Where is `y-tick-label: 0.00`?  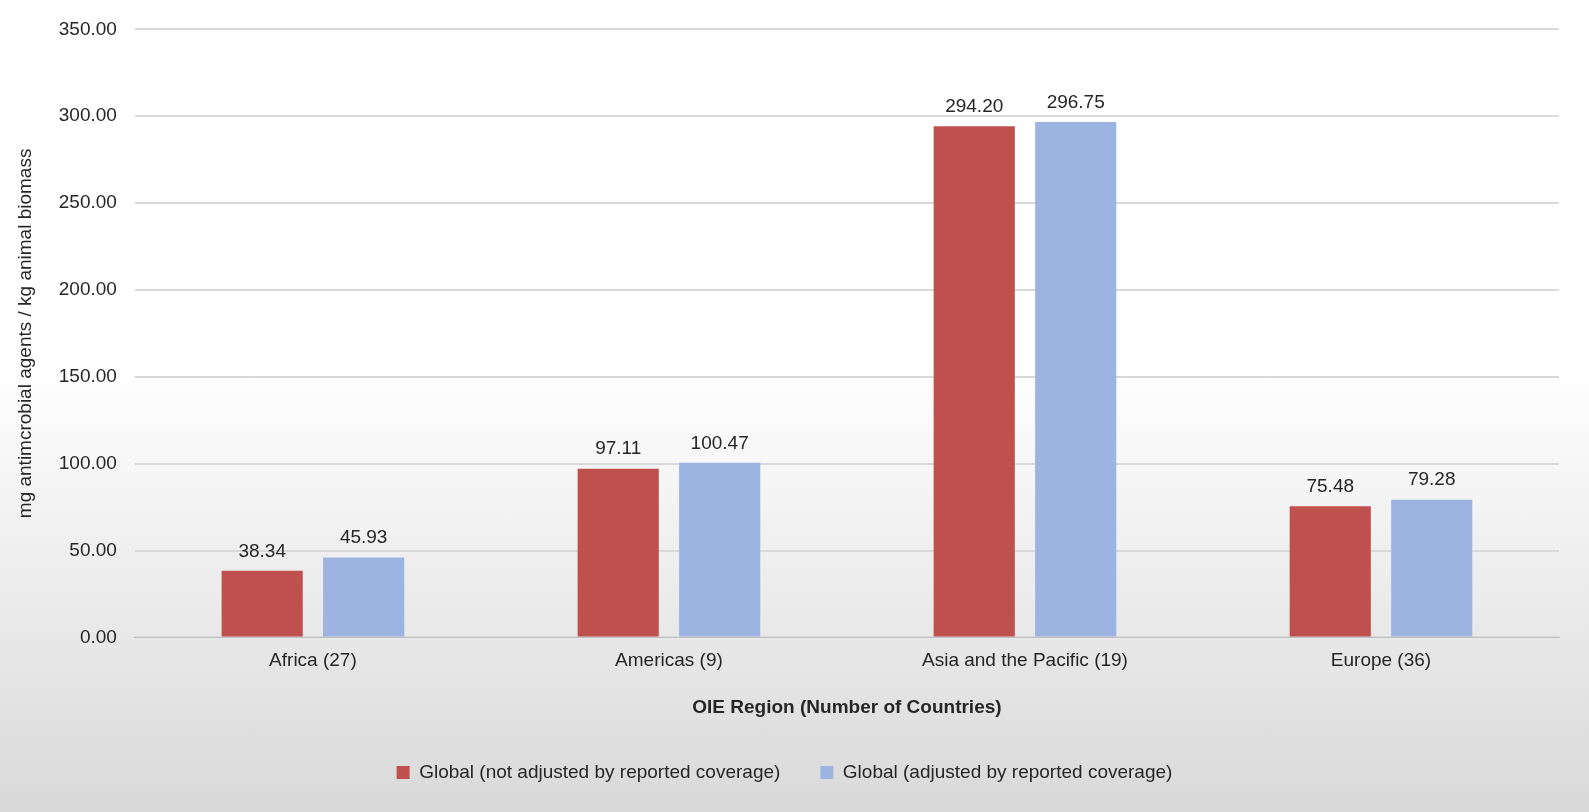
y-tick-label: 0.00 is located at coordinates (98, 636).